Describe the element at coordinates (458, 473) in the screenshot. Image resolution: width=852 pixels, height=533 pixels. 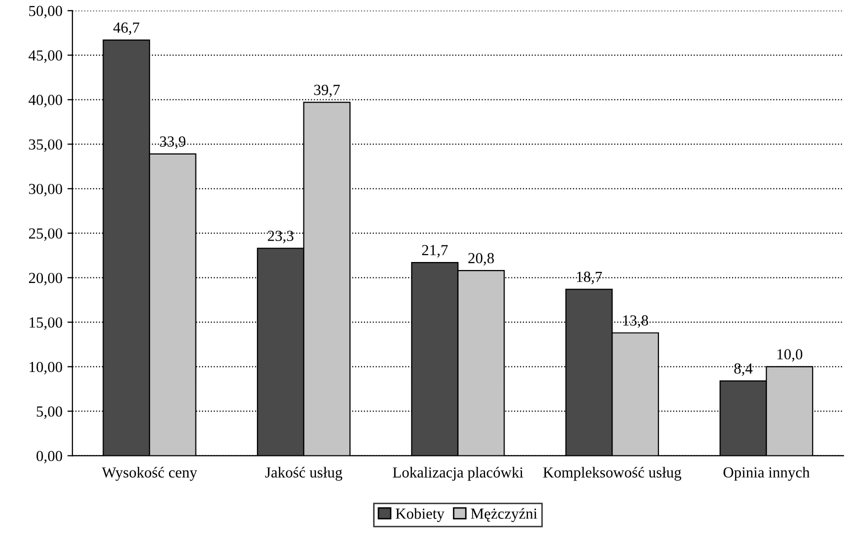
I see `x-tick-label: Lokalizacja placówki` at that location.